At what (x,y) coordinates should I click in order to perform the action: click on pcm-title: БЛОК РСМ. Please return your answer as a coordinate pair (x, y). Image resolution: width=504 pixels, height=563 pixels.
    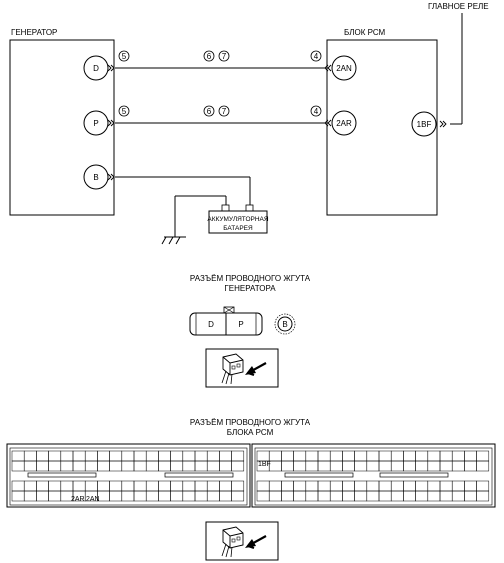
    Looking at the image, I should click on (365, 32).